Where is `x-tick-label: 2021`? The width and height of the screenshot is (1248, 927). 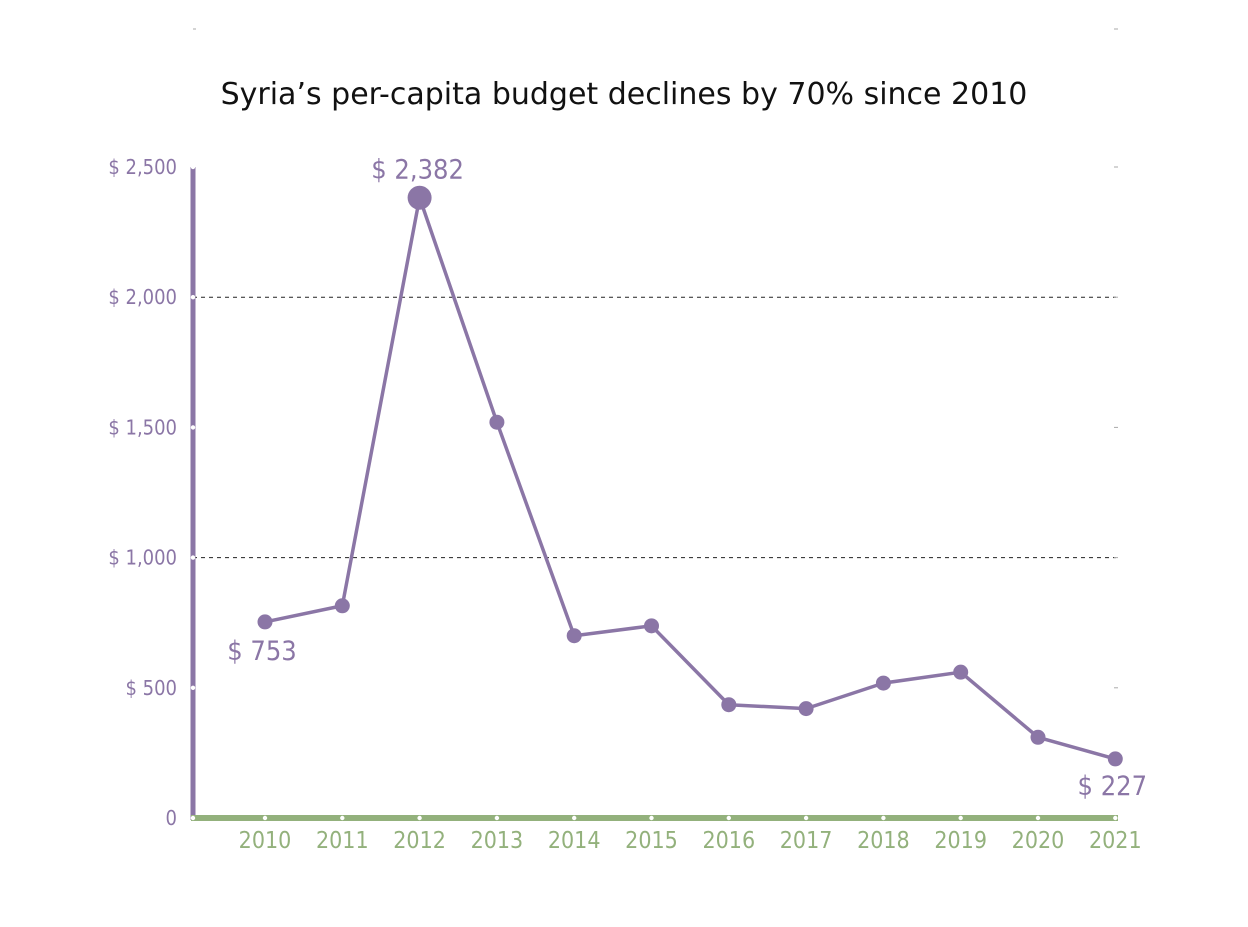 x-tick-label: 2021 is located at coordinates (1115, 841).